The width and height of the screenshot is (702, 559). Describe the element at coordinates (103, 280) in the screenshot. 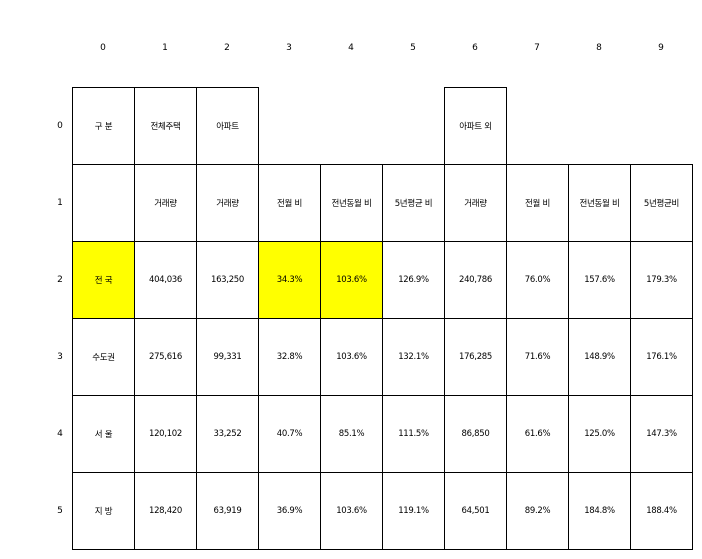

I see `table-cell: 전 국` at that location.